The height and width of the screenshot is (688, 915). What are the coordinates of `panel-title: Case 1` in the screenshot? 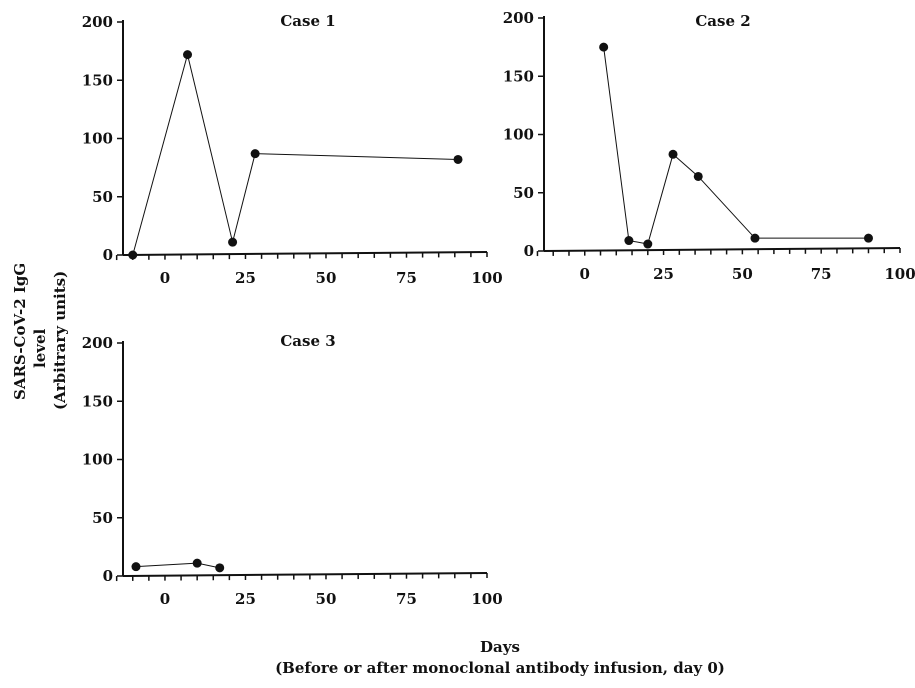 It's located at (307, 21).